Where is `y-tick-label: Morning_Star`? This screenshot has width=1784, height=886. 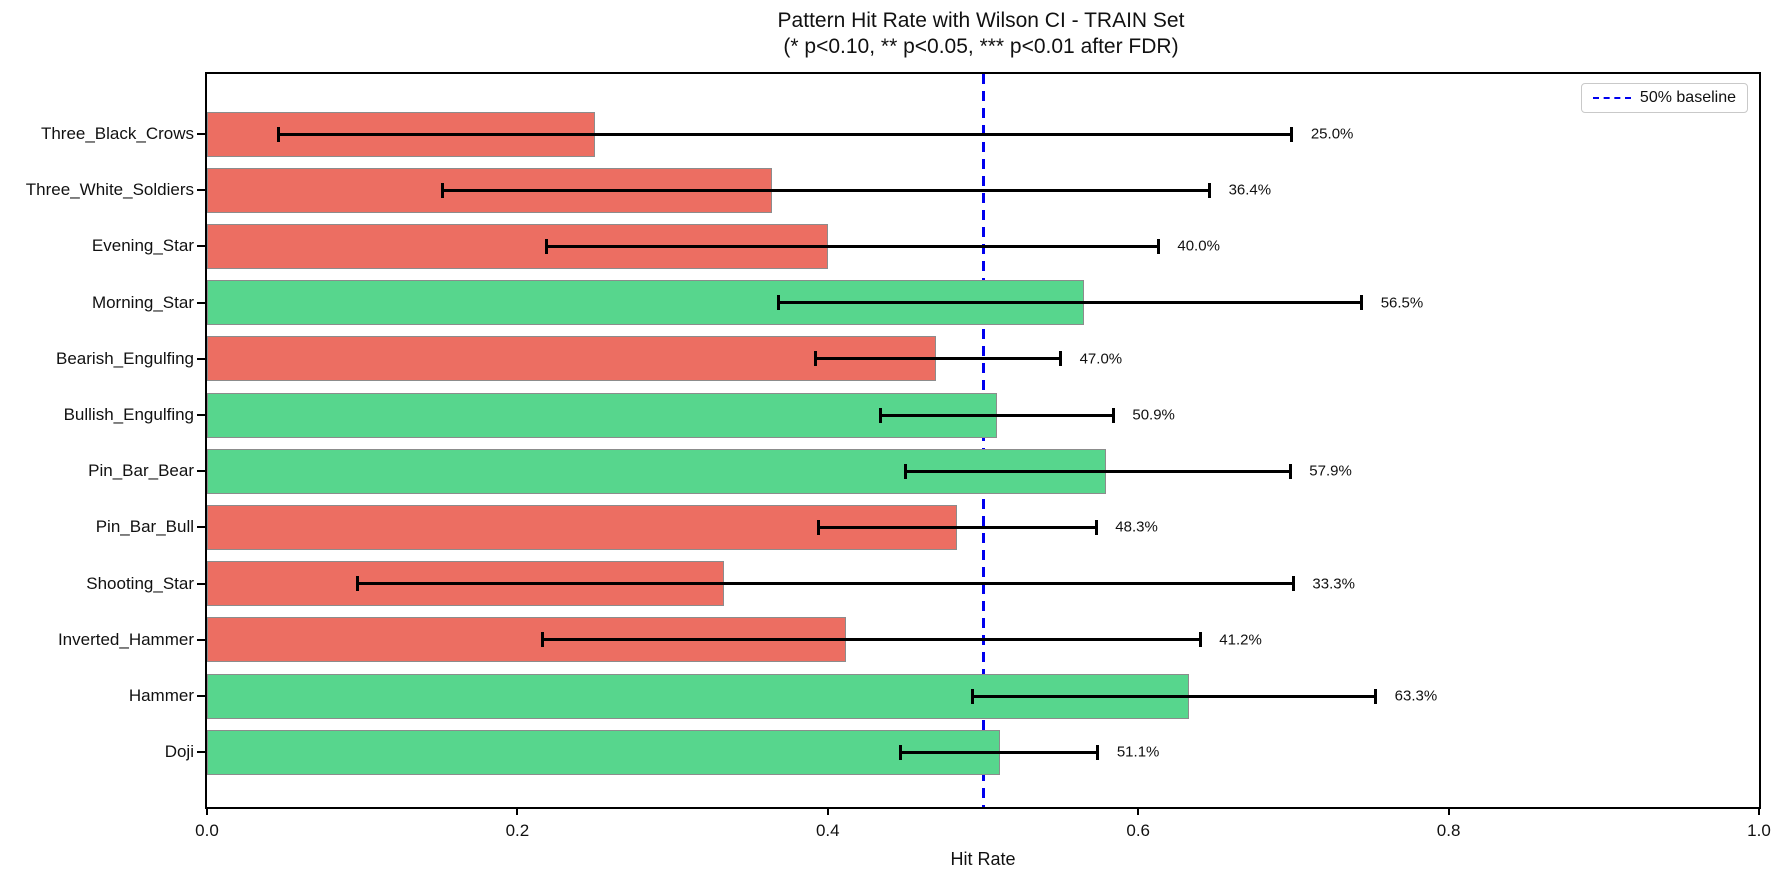 y-tick-label: Morning_Star is located at coordinates (142, 302).